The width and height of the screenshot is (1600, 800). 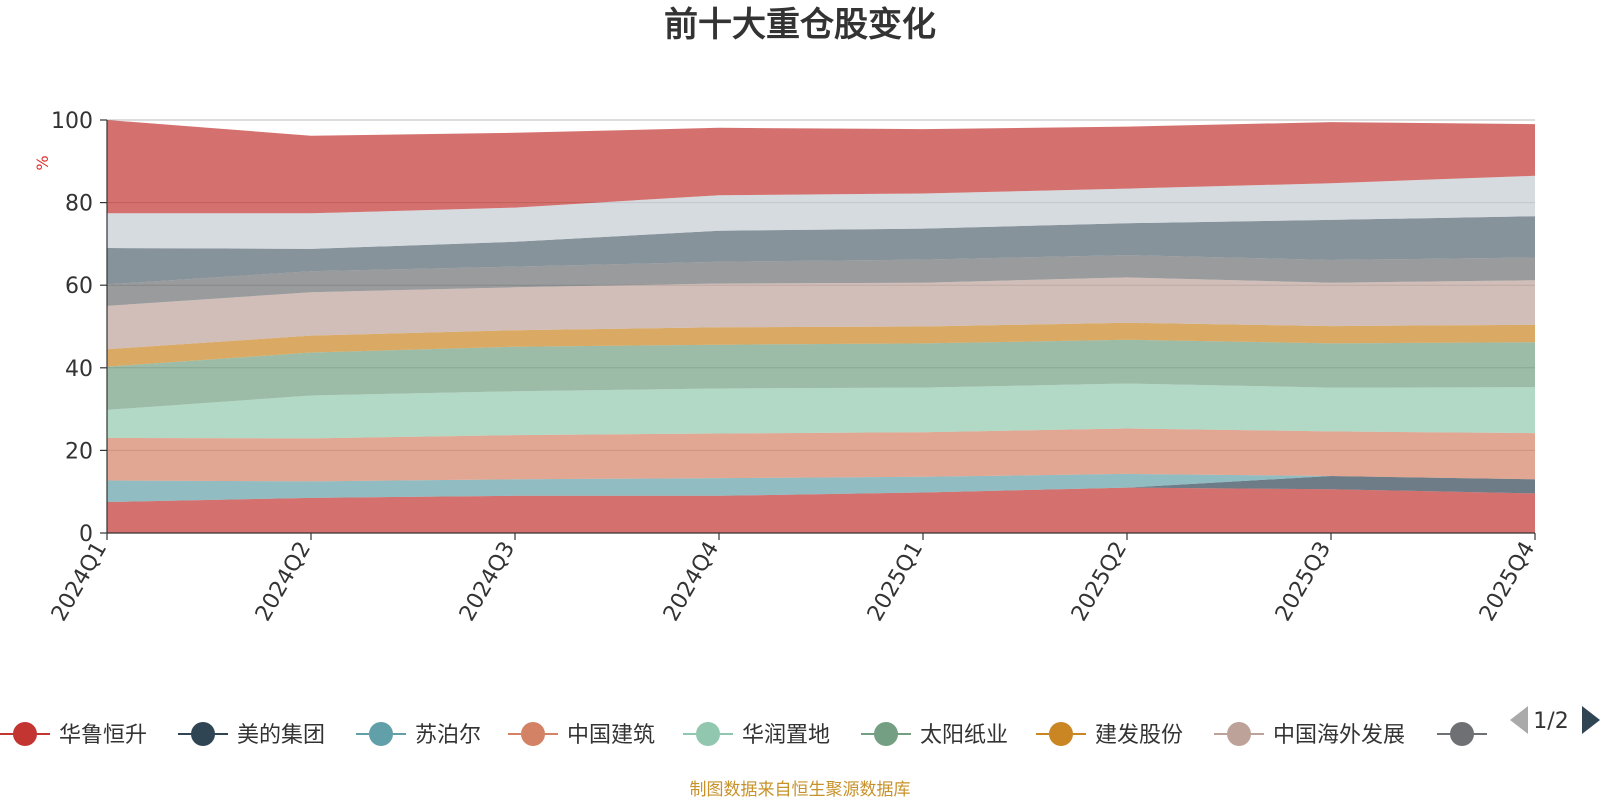 What do you see at coordinates (1303, 582) in the screenshot?
I see `x-tick-label: 2025Q3` at bounding box center [1303, 582].